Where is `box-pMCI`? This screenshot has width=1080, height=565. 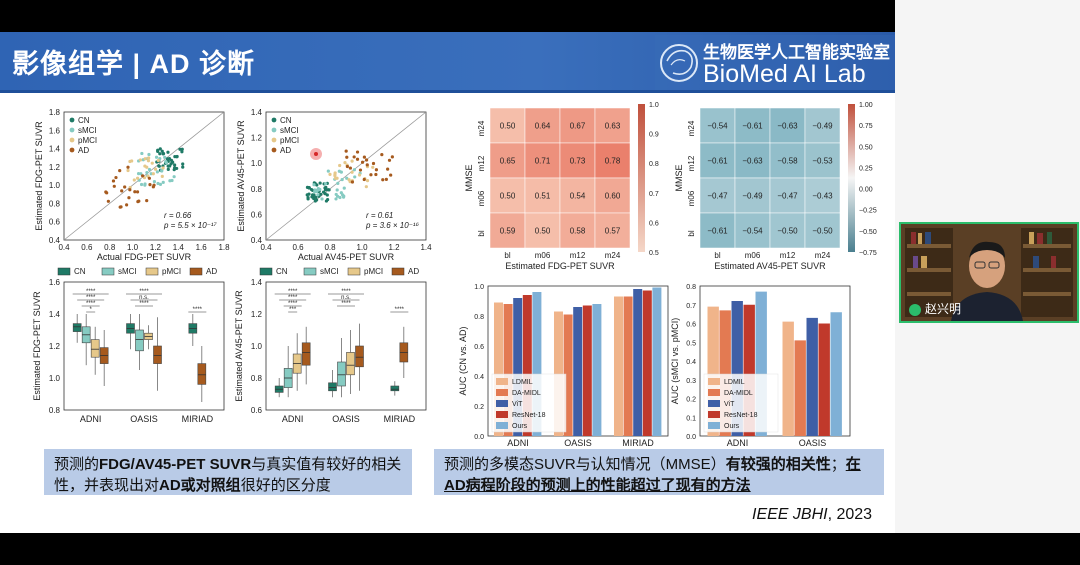 box-pMCI is located at coordinates (95, 348).